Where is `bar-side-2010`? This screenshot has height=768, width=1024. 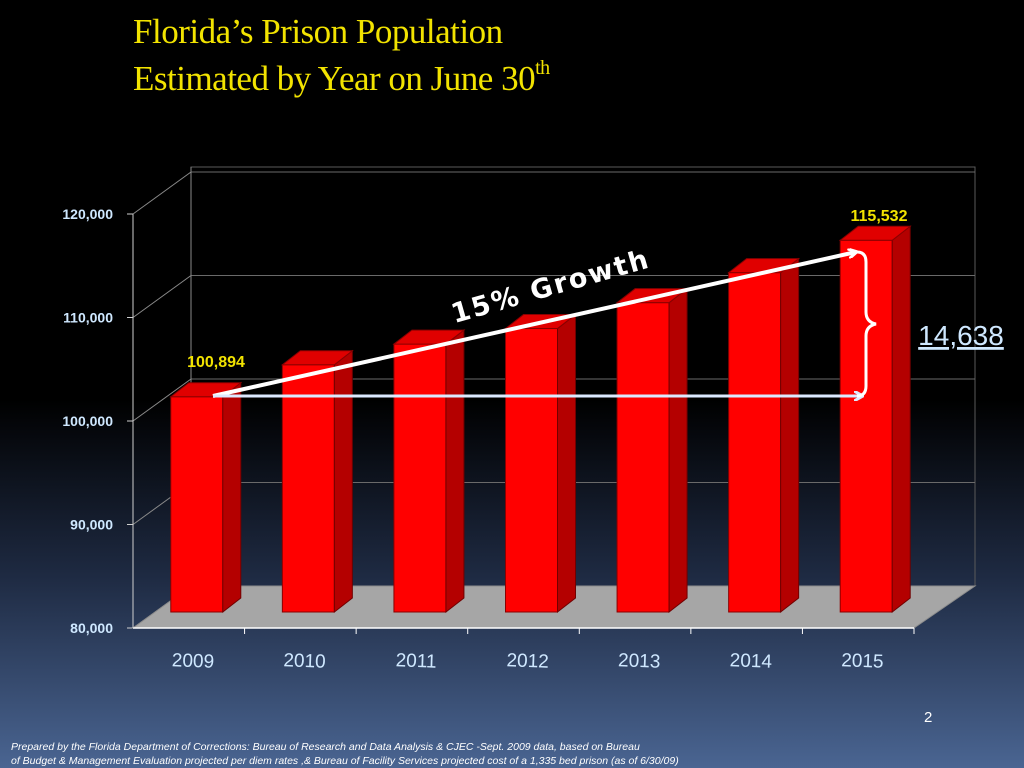
bar-side-2010 is located at coordinates (343, 481).